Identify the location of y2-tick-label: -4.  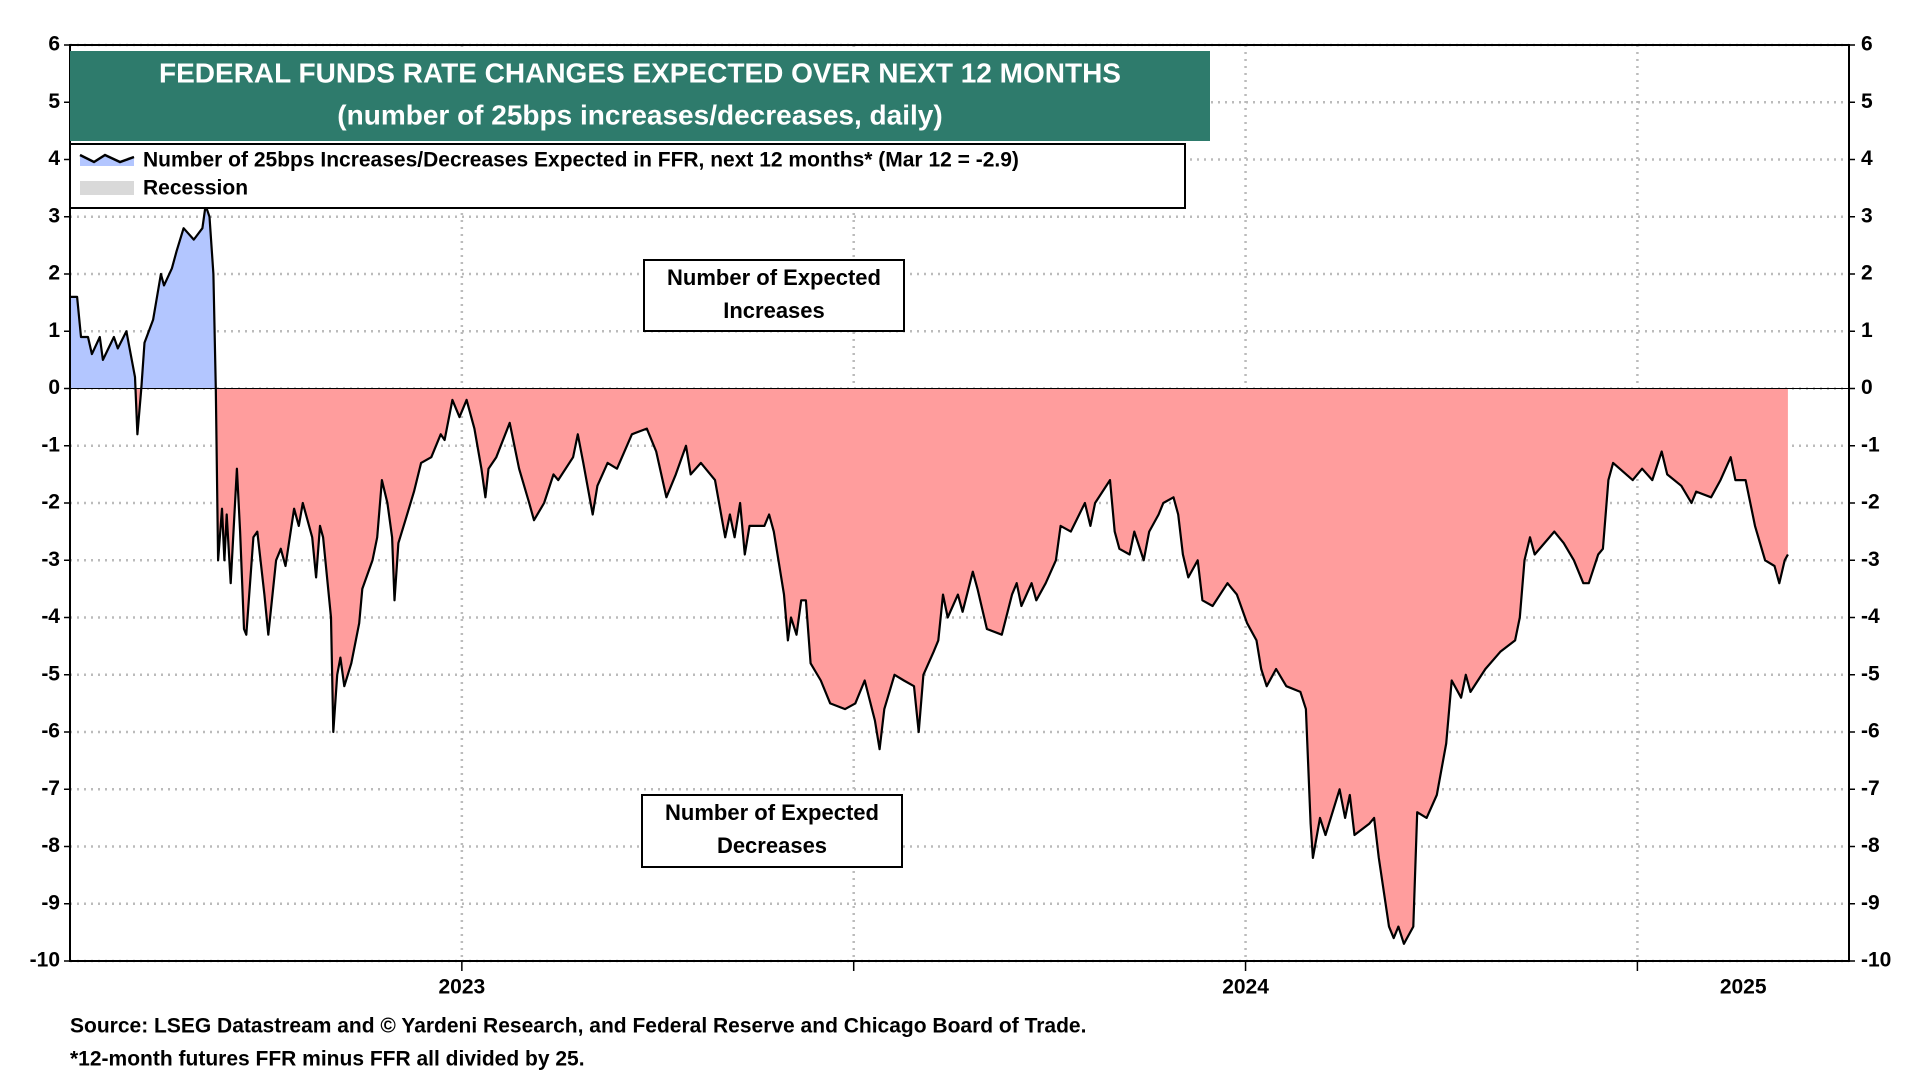
(1870, 616).